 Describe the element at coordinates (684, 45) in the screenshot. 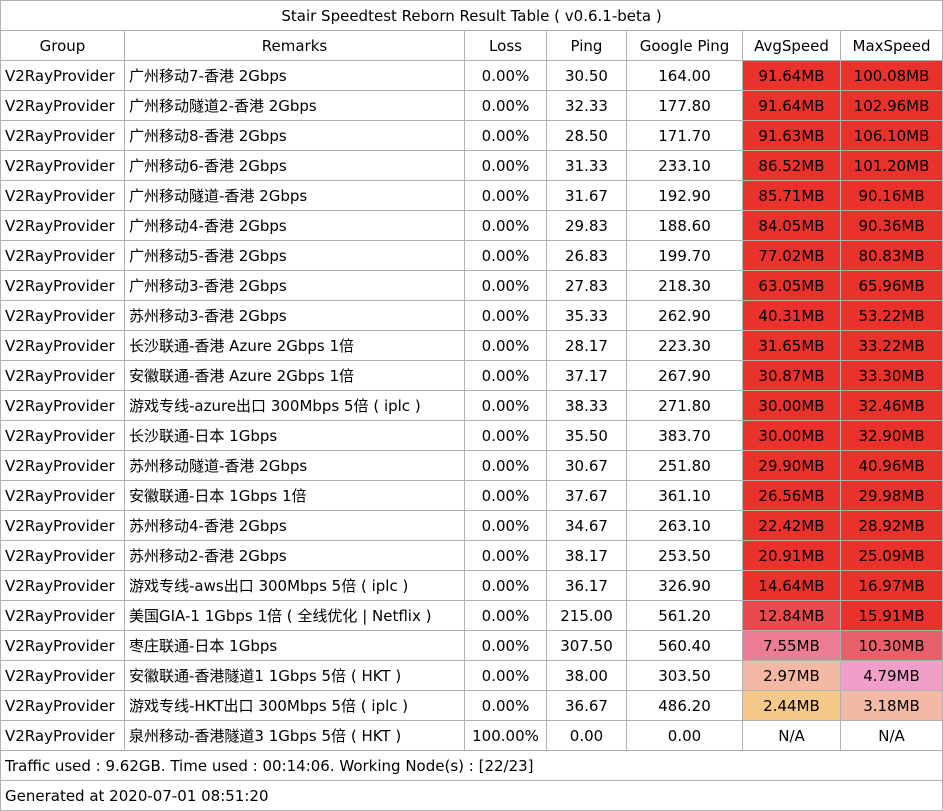

I see `header-google-ping: Google Ping` at that location.